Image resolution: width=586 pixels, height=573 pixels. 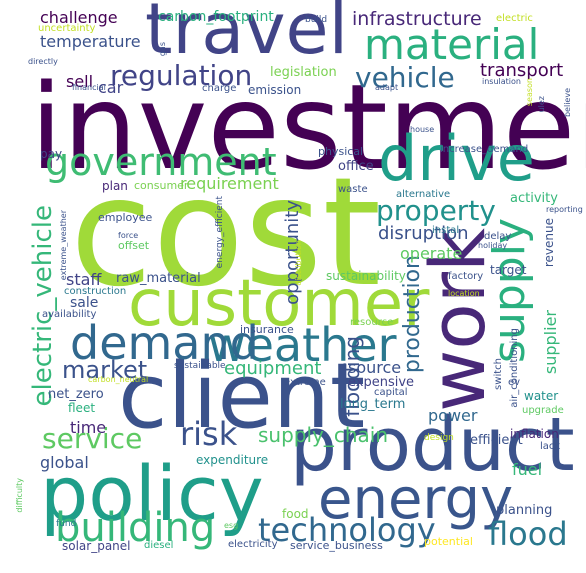 I want to click on word-sustainability: sustainability, so click(x=366, y=276).